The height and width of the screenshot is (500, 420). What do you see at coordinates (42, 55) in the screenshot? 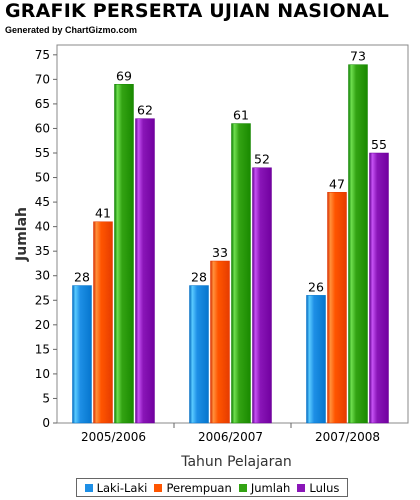
I see `y-tick-label: 75` at bounding box center [42, 55].